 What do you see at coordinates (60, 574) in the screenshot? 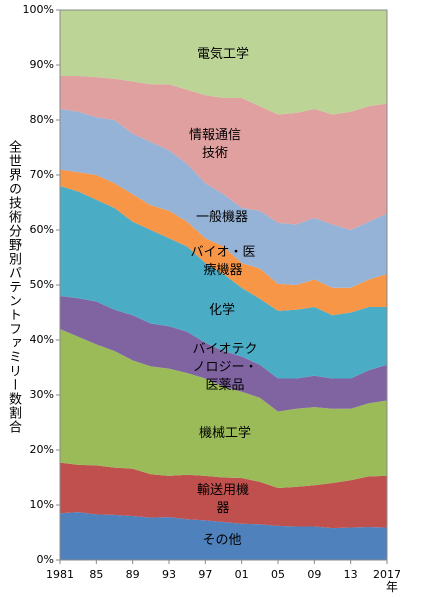
I see `x-tick-label: 1981` at bounding box center [60, 574].